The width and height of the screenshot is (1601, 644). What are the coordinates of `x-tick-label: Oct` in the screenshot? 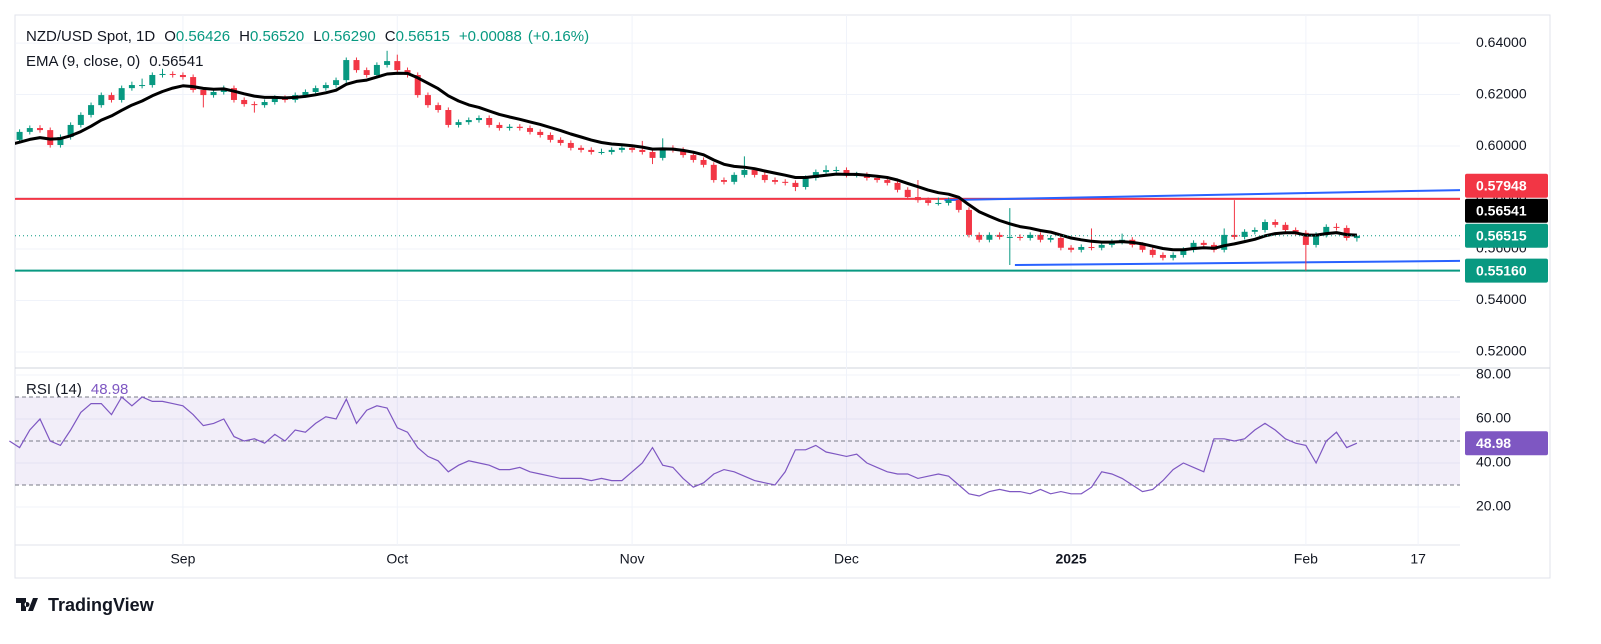 It's located at (397, 559).